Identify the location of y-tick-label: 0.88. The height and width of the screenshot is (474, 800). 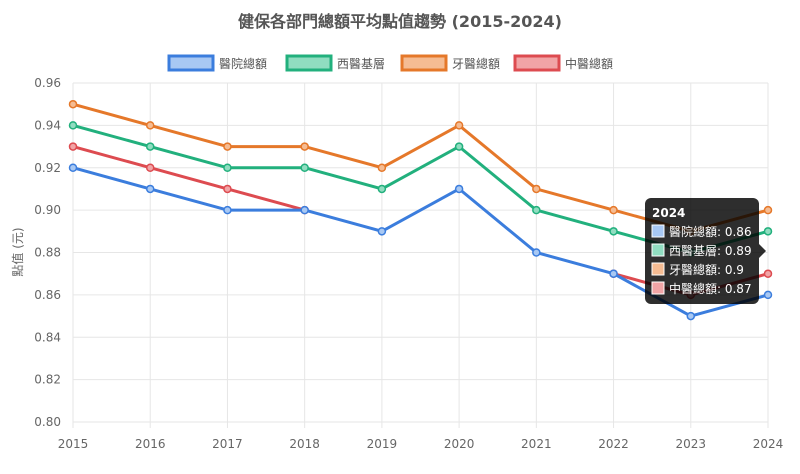
(47, 253).